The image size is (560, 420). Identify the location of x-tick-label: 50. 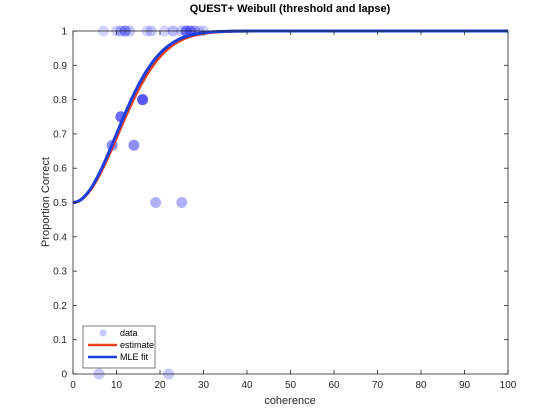
(291, 385).